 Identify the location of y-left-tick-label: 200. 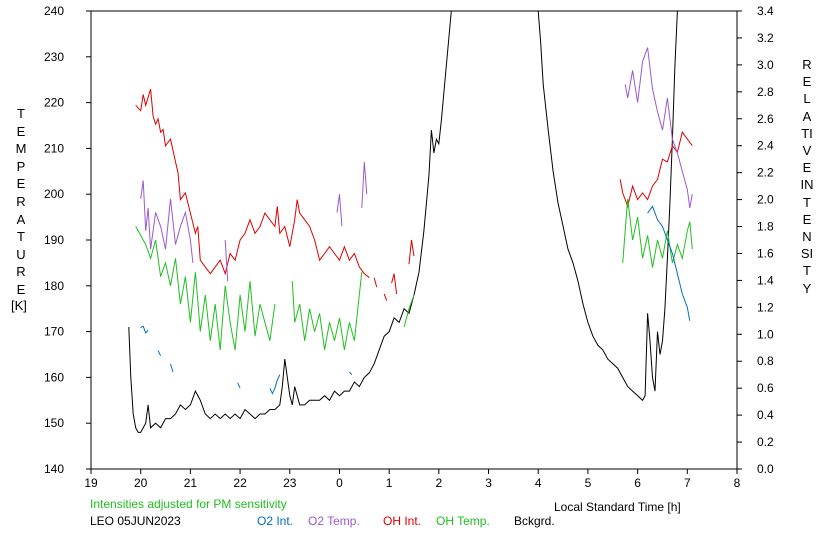
(54, 194).